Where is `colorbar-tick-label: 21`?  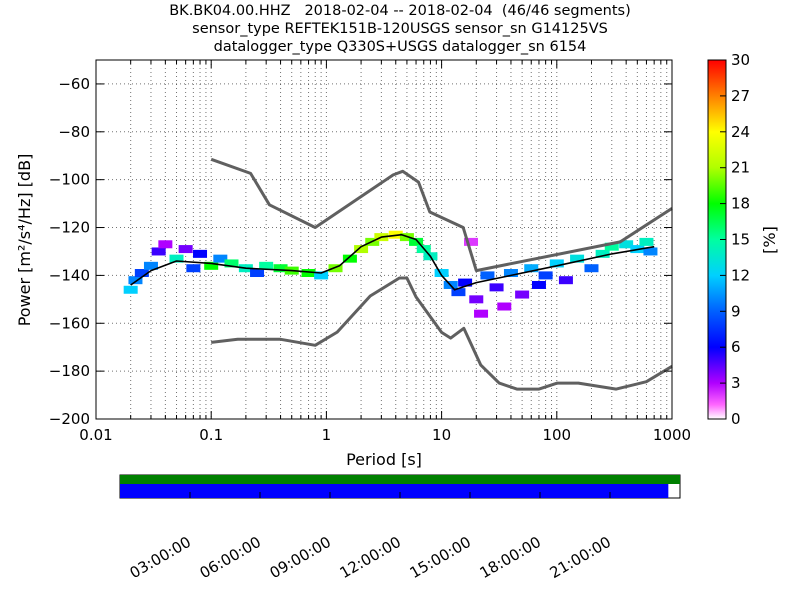 colorbar-tick-label: 21 is located at coordinates (740, 168).